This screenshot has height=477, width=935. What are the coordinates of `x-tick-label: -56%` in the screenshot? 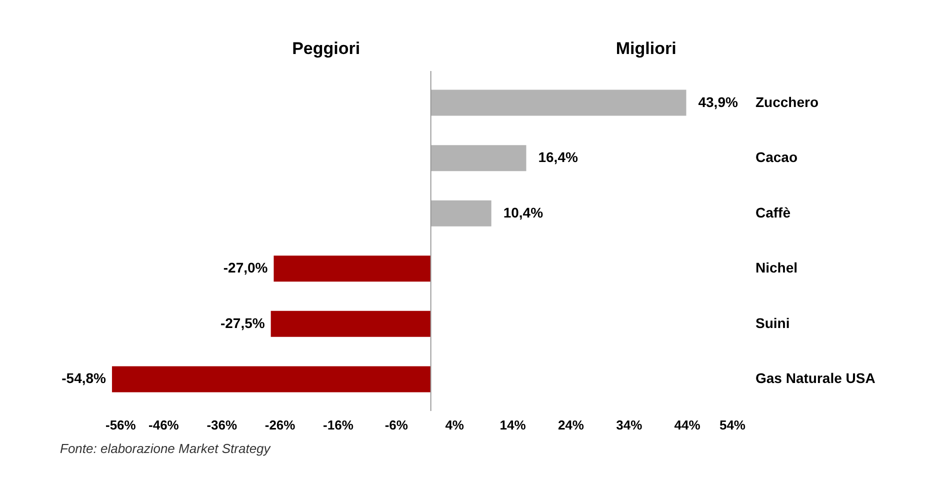 It's located at (121, 425).